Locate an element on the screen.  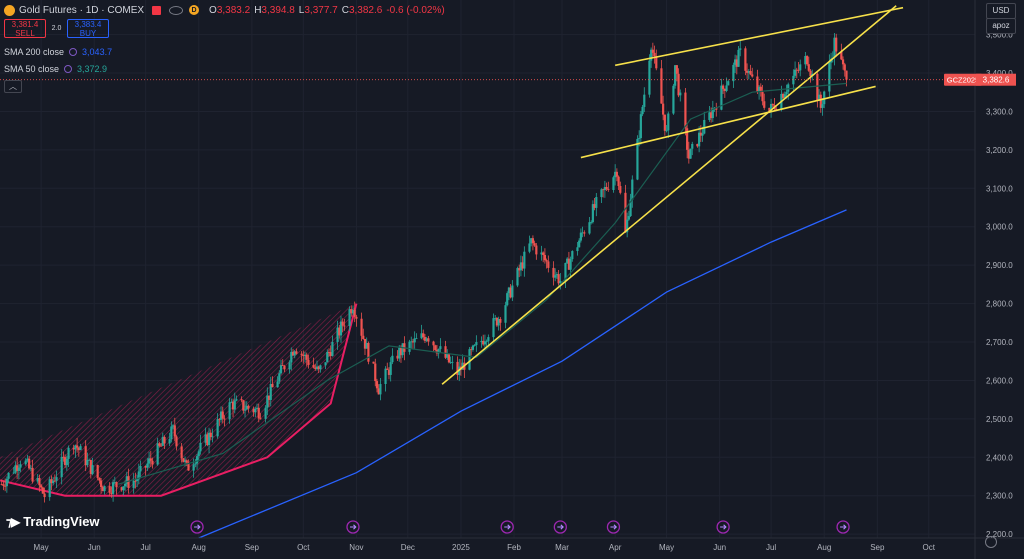
ohlc-open-value: 3,383.2 is located at coordinates (233, 10).